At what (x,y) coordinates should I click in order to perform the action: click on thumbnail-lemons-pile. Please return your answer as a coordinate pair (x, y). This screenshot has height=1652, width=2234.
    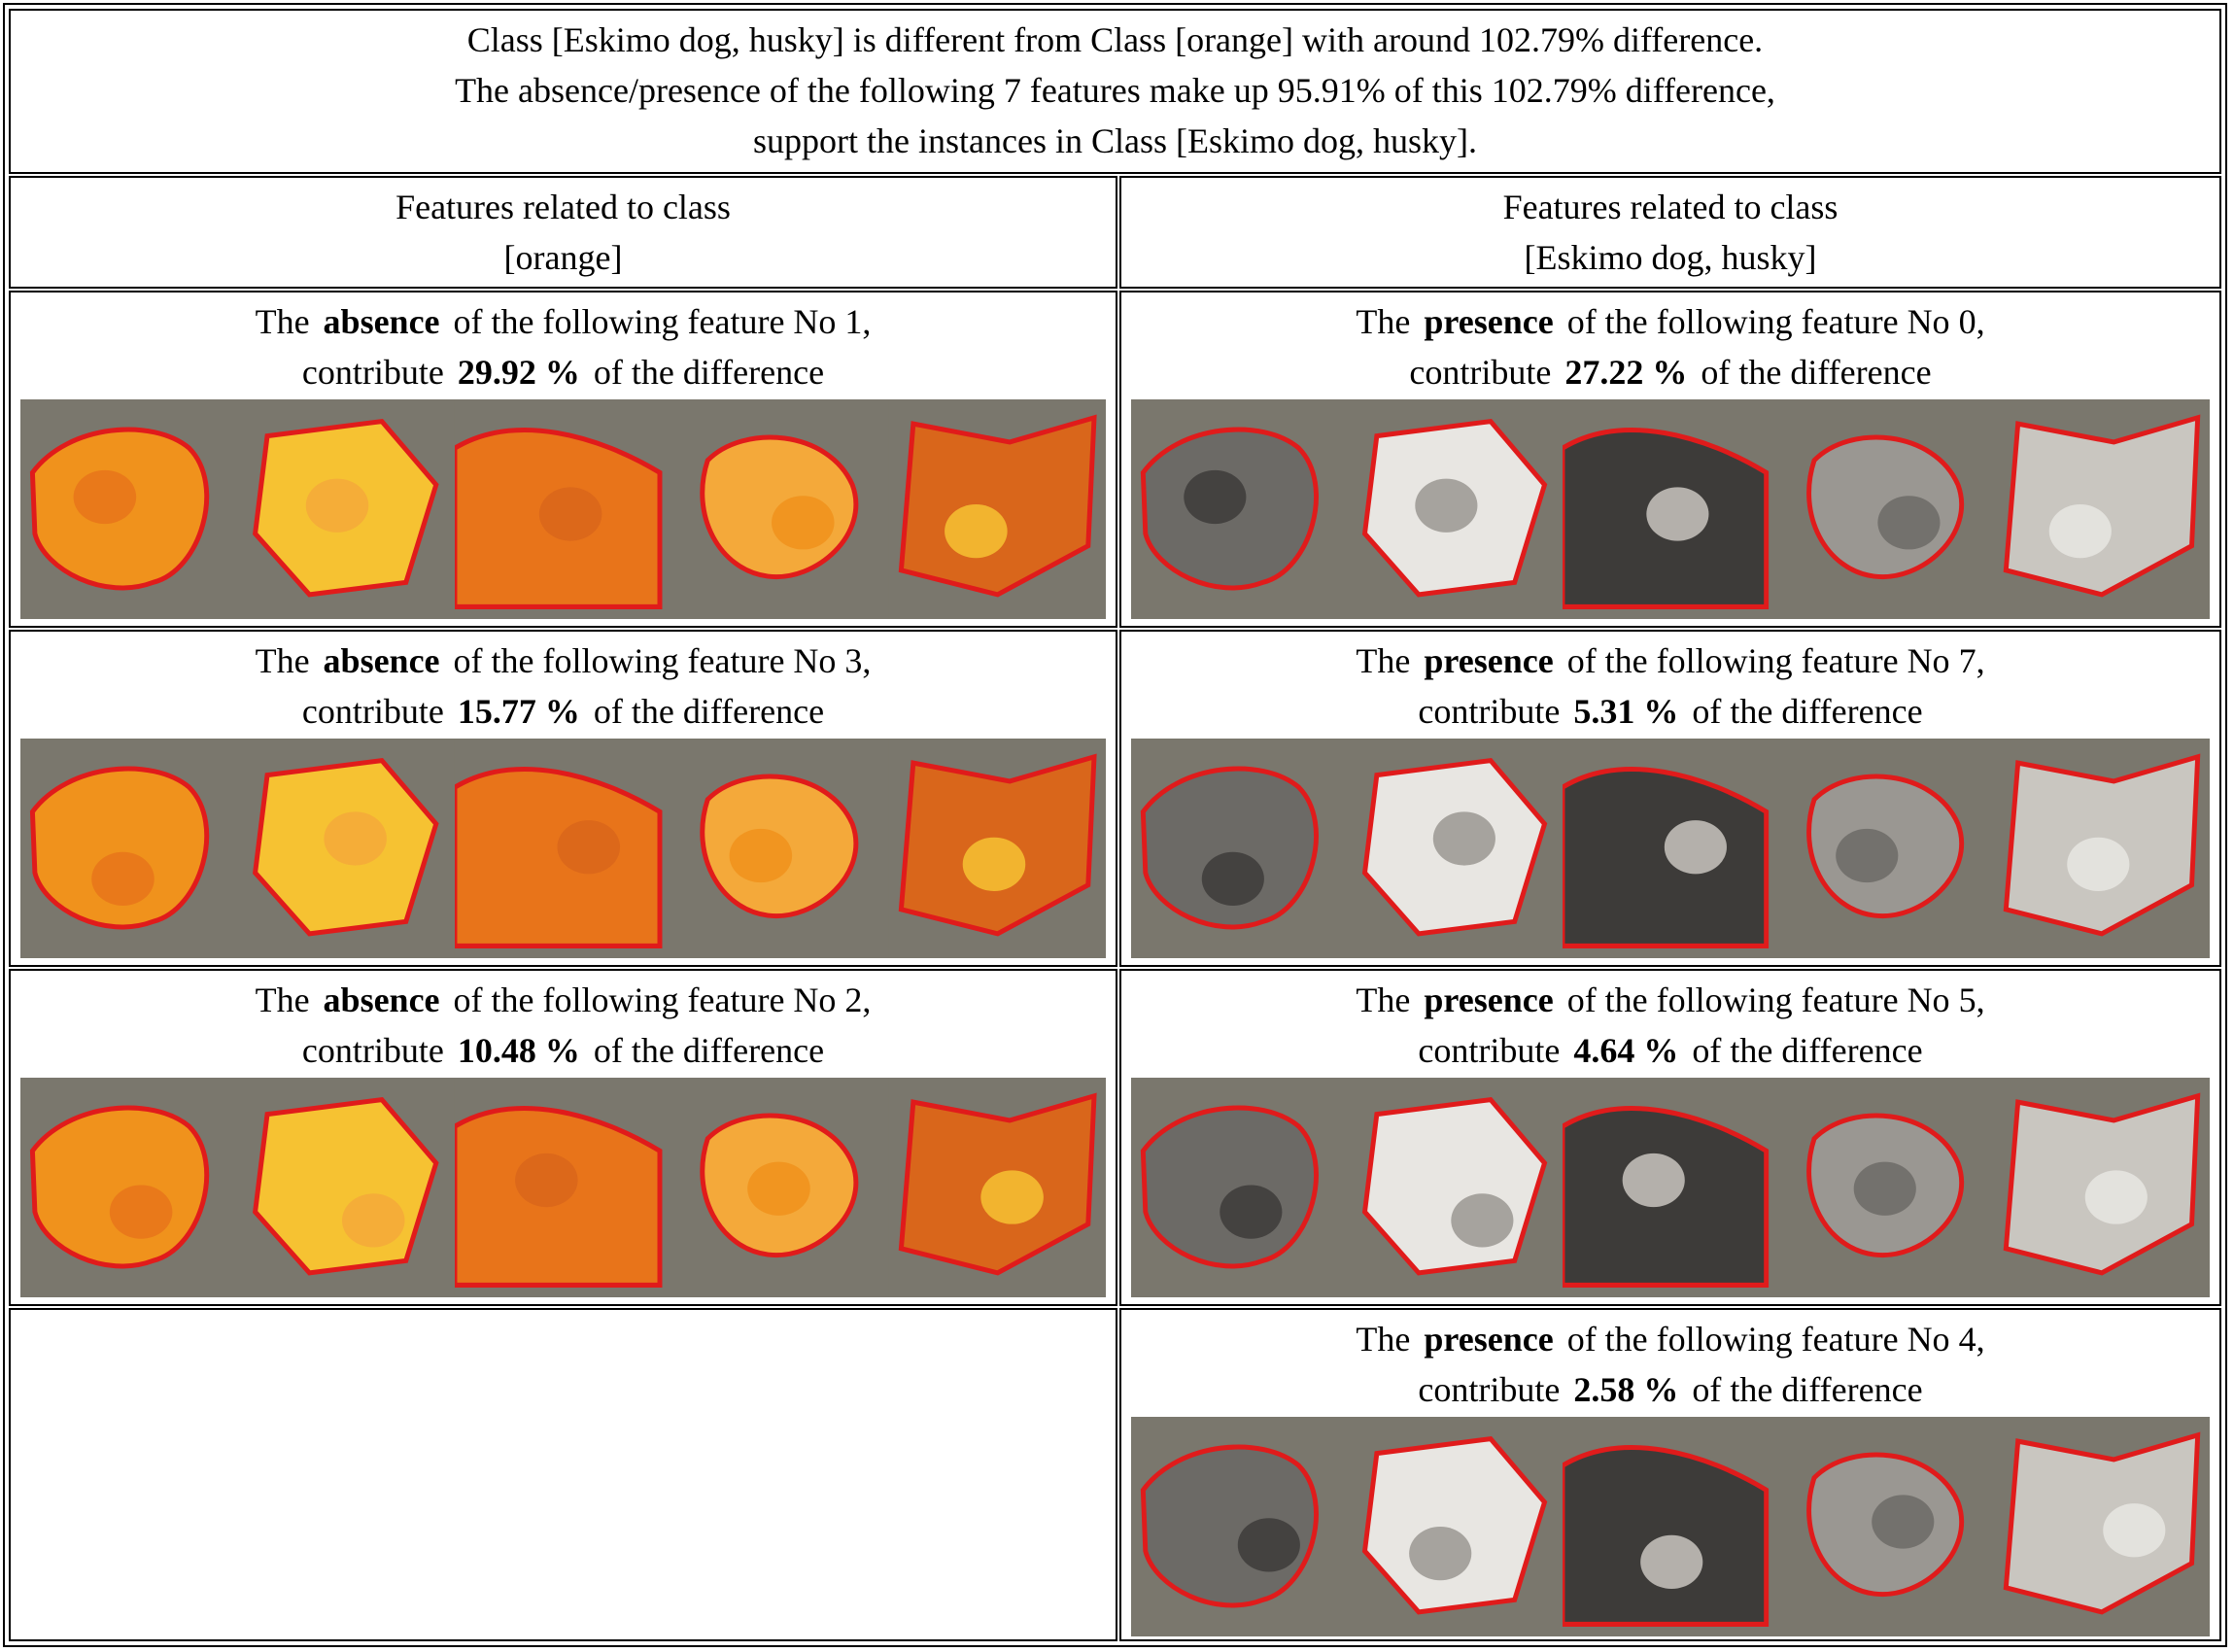
    Looking at the image, I should click on (563, 509).